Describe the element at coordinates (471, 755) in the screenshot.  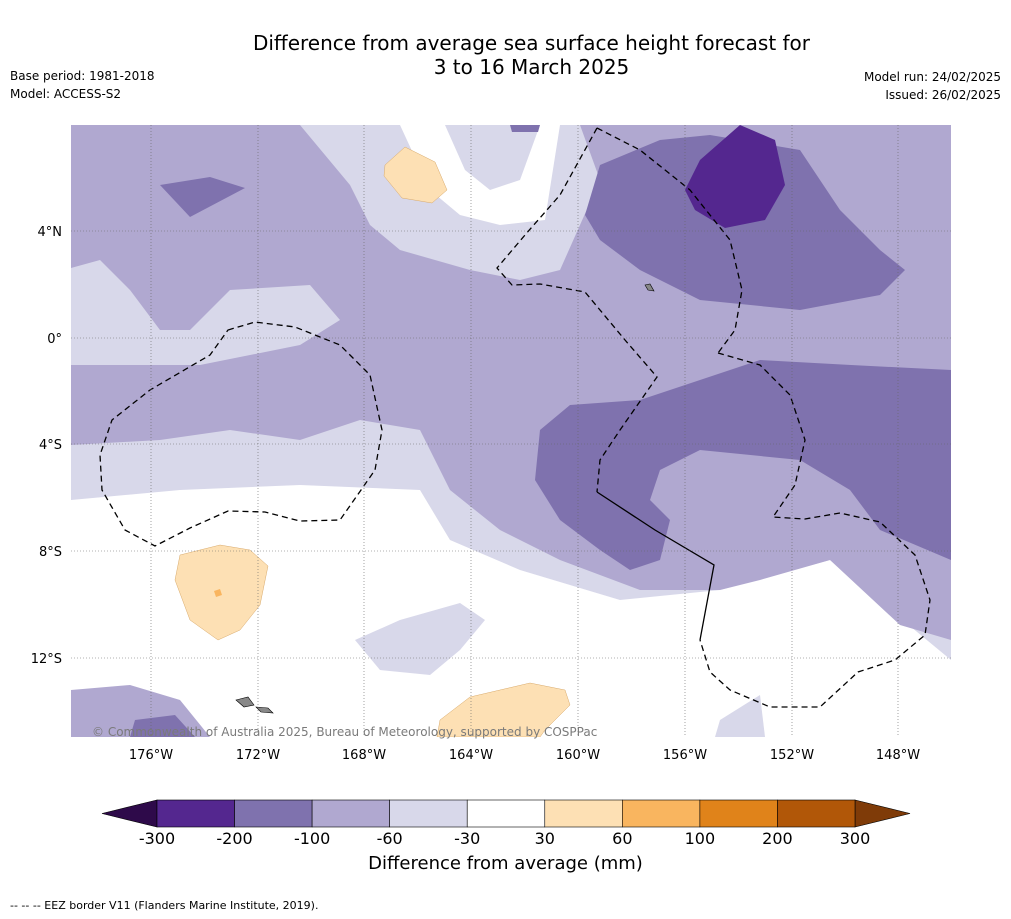
I see `lon-label: 164°W` at that location.